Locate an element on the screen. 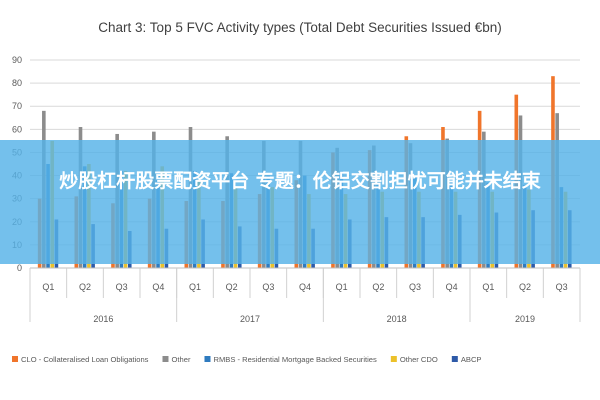 The image size is (600, 400). y-tick-label: 90 is located at coordinates (17, 60).